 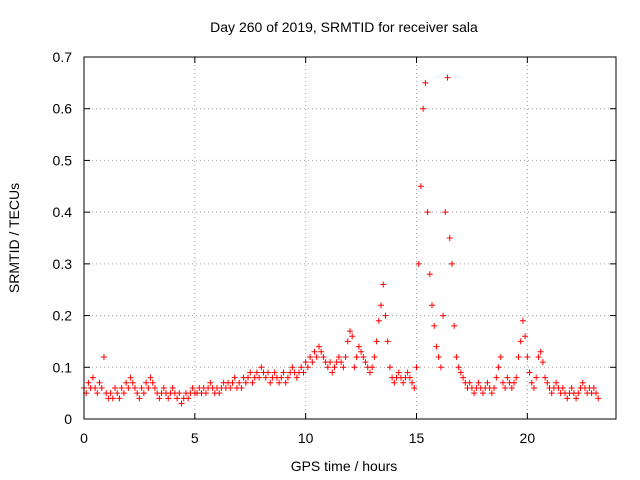 I want to click on x-tick-label: 10, so click(x=306, y=438).